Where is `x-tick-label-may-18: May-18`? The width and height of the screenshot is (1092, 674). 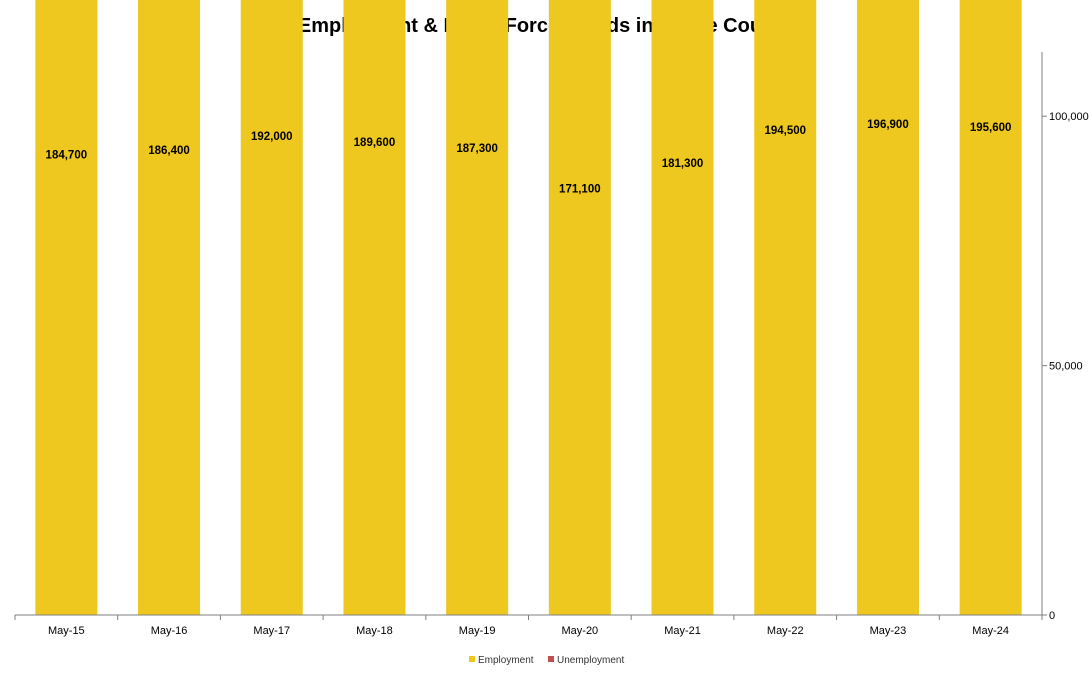 x-tick-label-may-18: May-18 is located at coordinates (374, 631).